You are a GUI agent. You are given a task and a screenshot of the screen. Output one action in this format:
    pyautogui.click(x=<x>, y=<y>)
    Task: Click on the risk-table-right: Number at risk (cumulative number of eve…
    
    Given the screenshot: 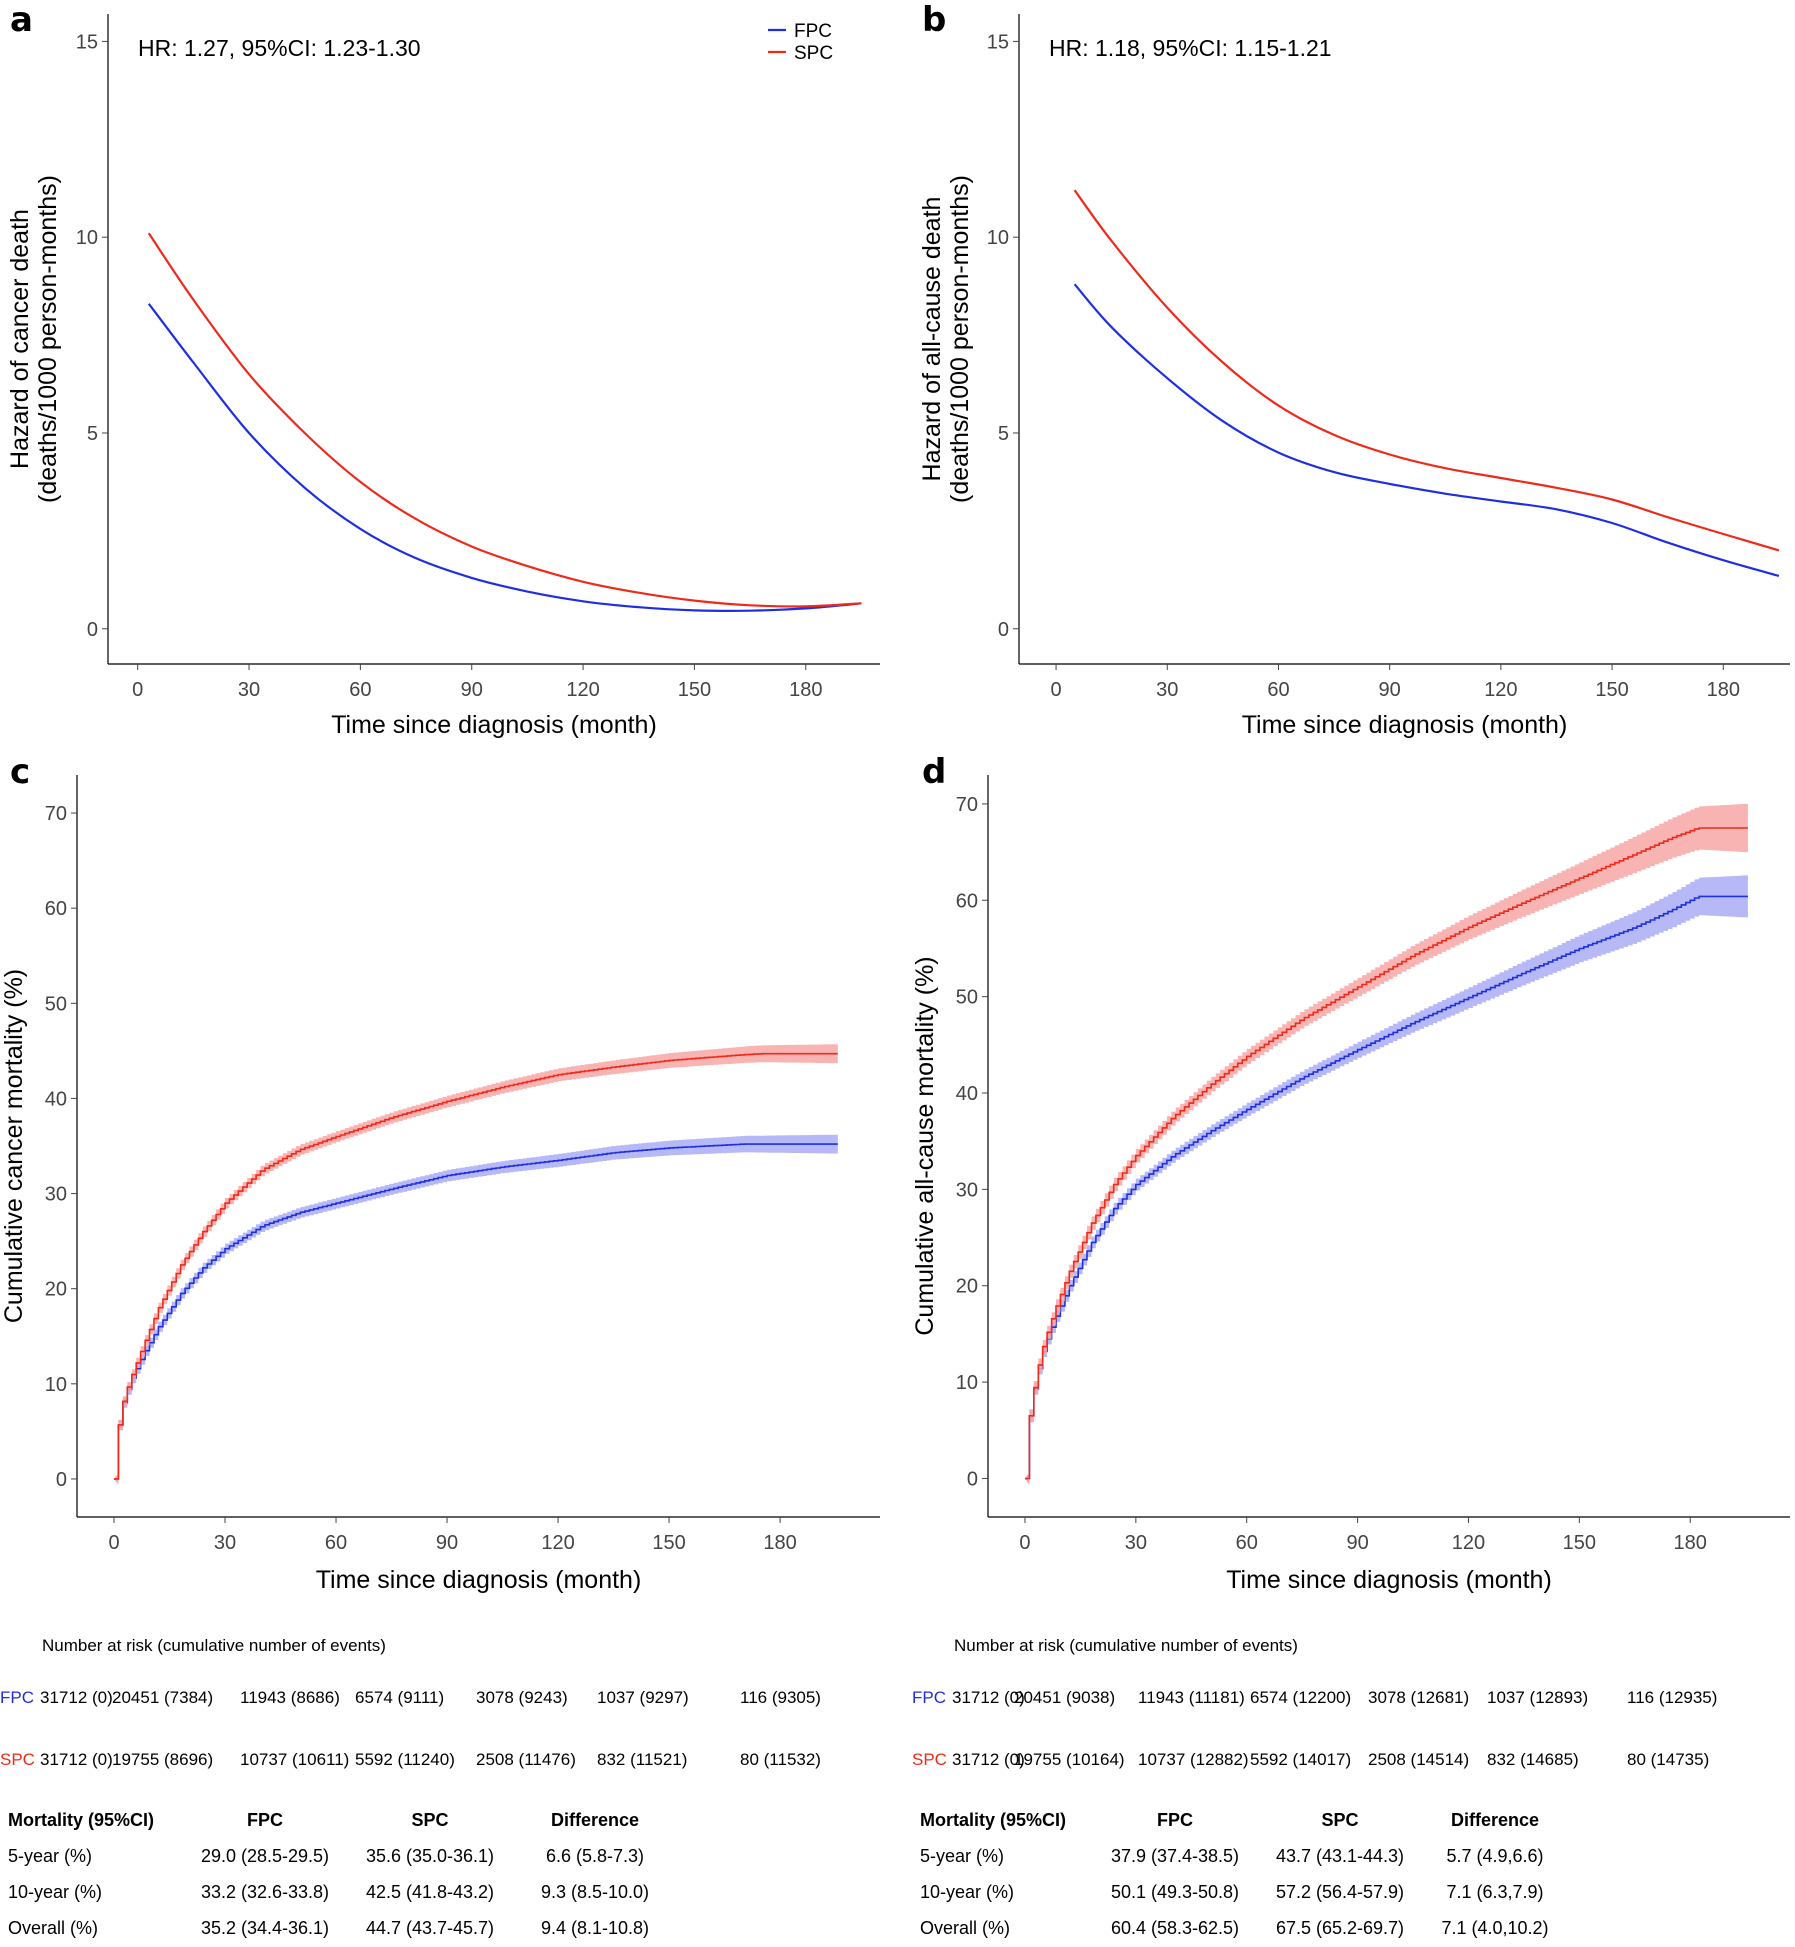 What is the action you would take?
    pyautogui.click(x=1353, y=1706)
    